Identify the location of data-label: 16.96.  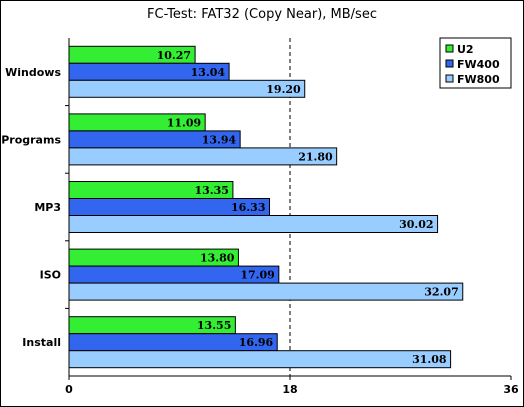
(256, 342).